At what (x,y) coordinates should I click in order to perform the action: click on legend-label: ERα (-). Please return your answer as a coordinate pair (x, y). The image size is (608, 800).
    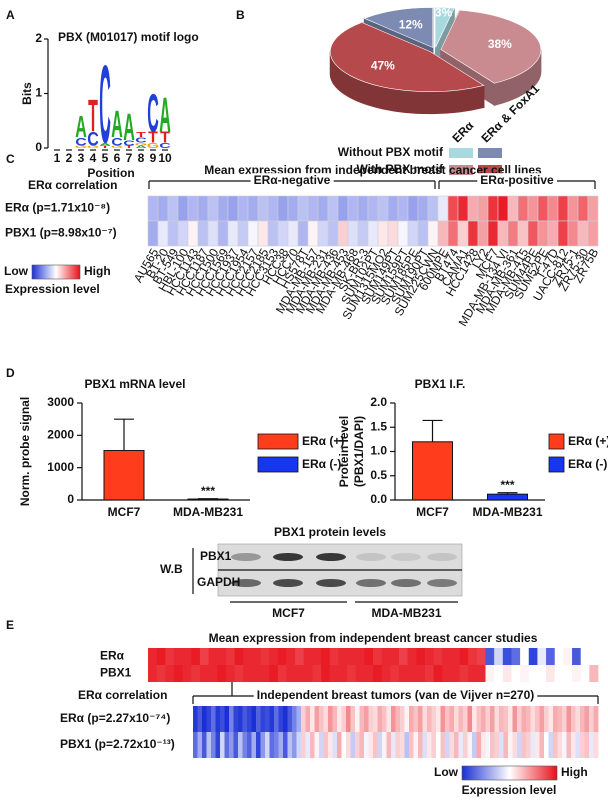
    Looking at the image, I should click on (321, 464).